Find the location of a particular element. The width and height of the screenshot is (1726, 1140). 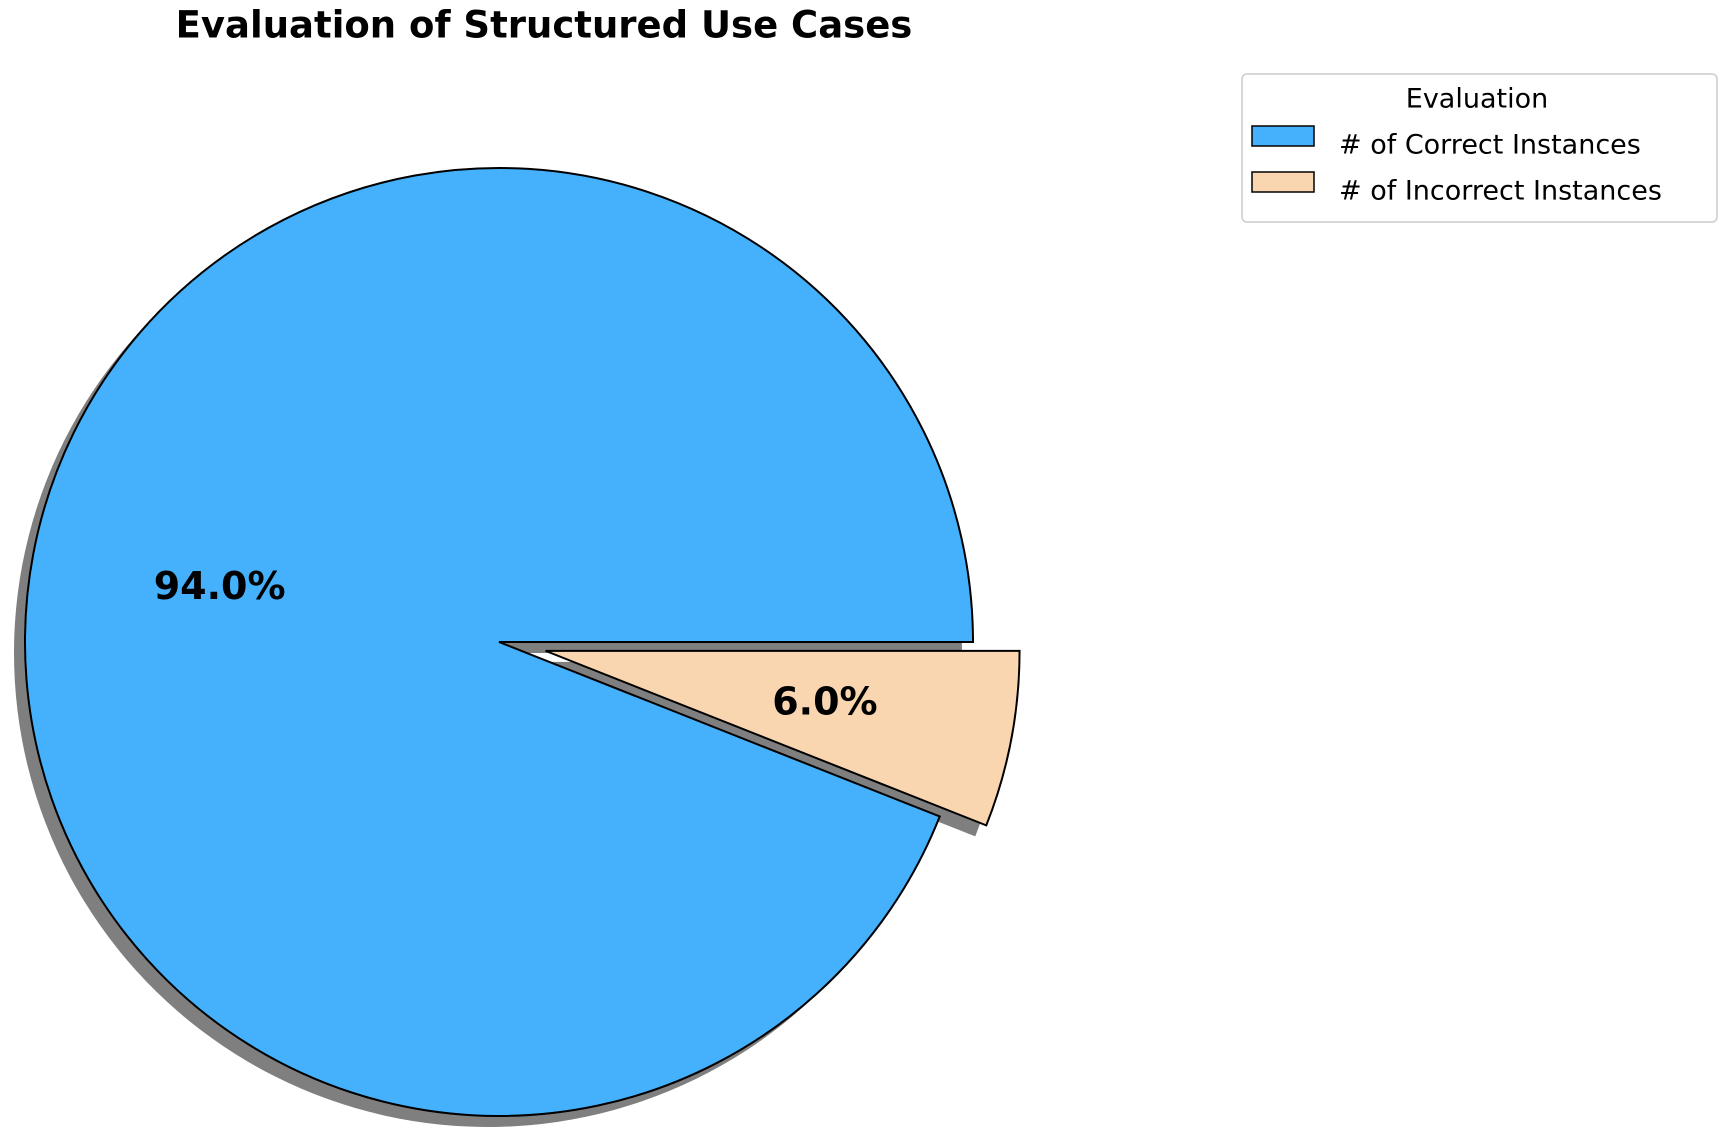

chart-title: Evaluation of Structured Use Cases is located at coordinates (544, 25).